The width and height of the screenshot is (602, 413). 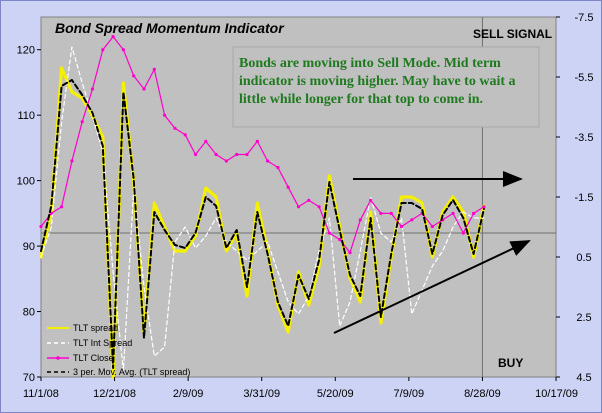 What do you see at coordinates (170, 28) in the screenshot?
I see `chart-title: Bond Spread Momentum Indicator` at bounding box center [170, 28].